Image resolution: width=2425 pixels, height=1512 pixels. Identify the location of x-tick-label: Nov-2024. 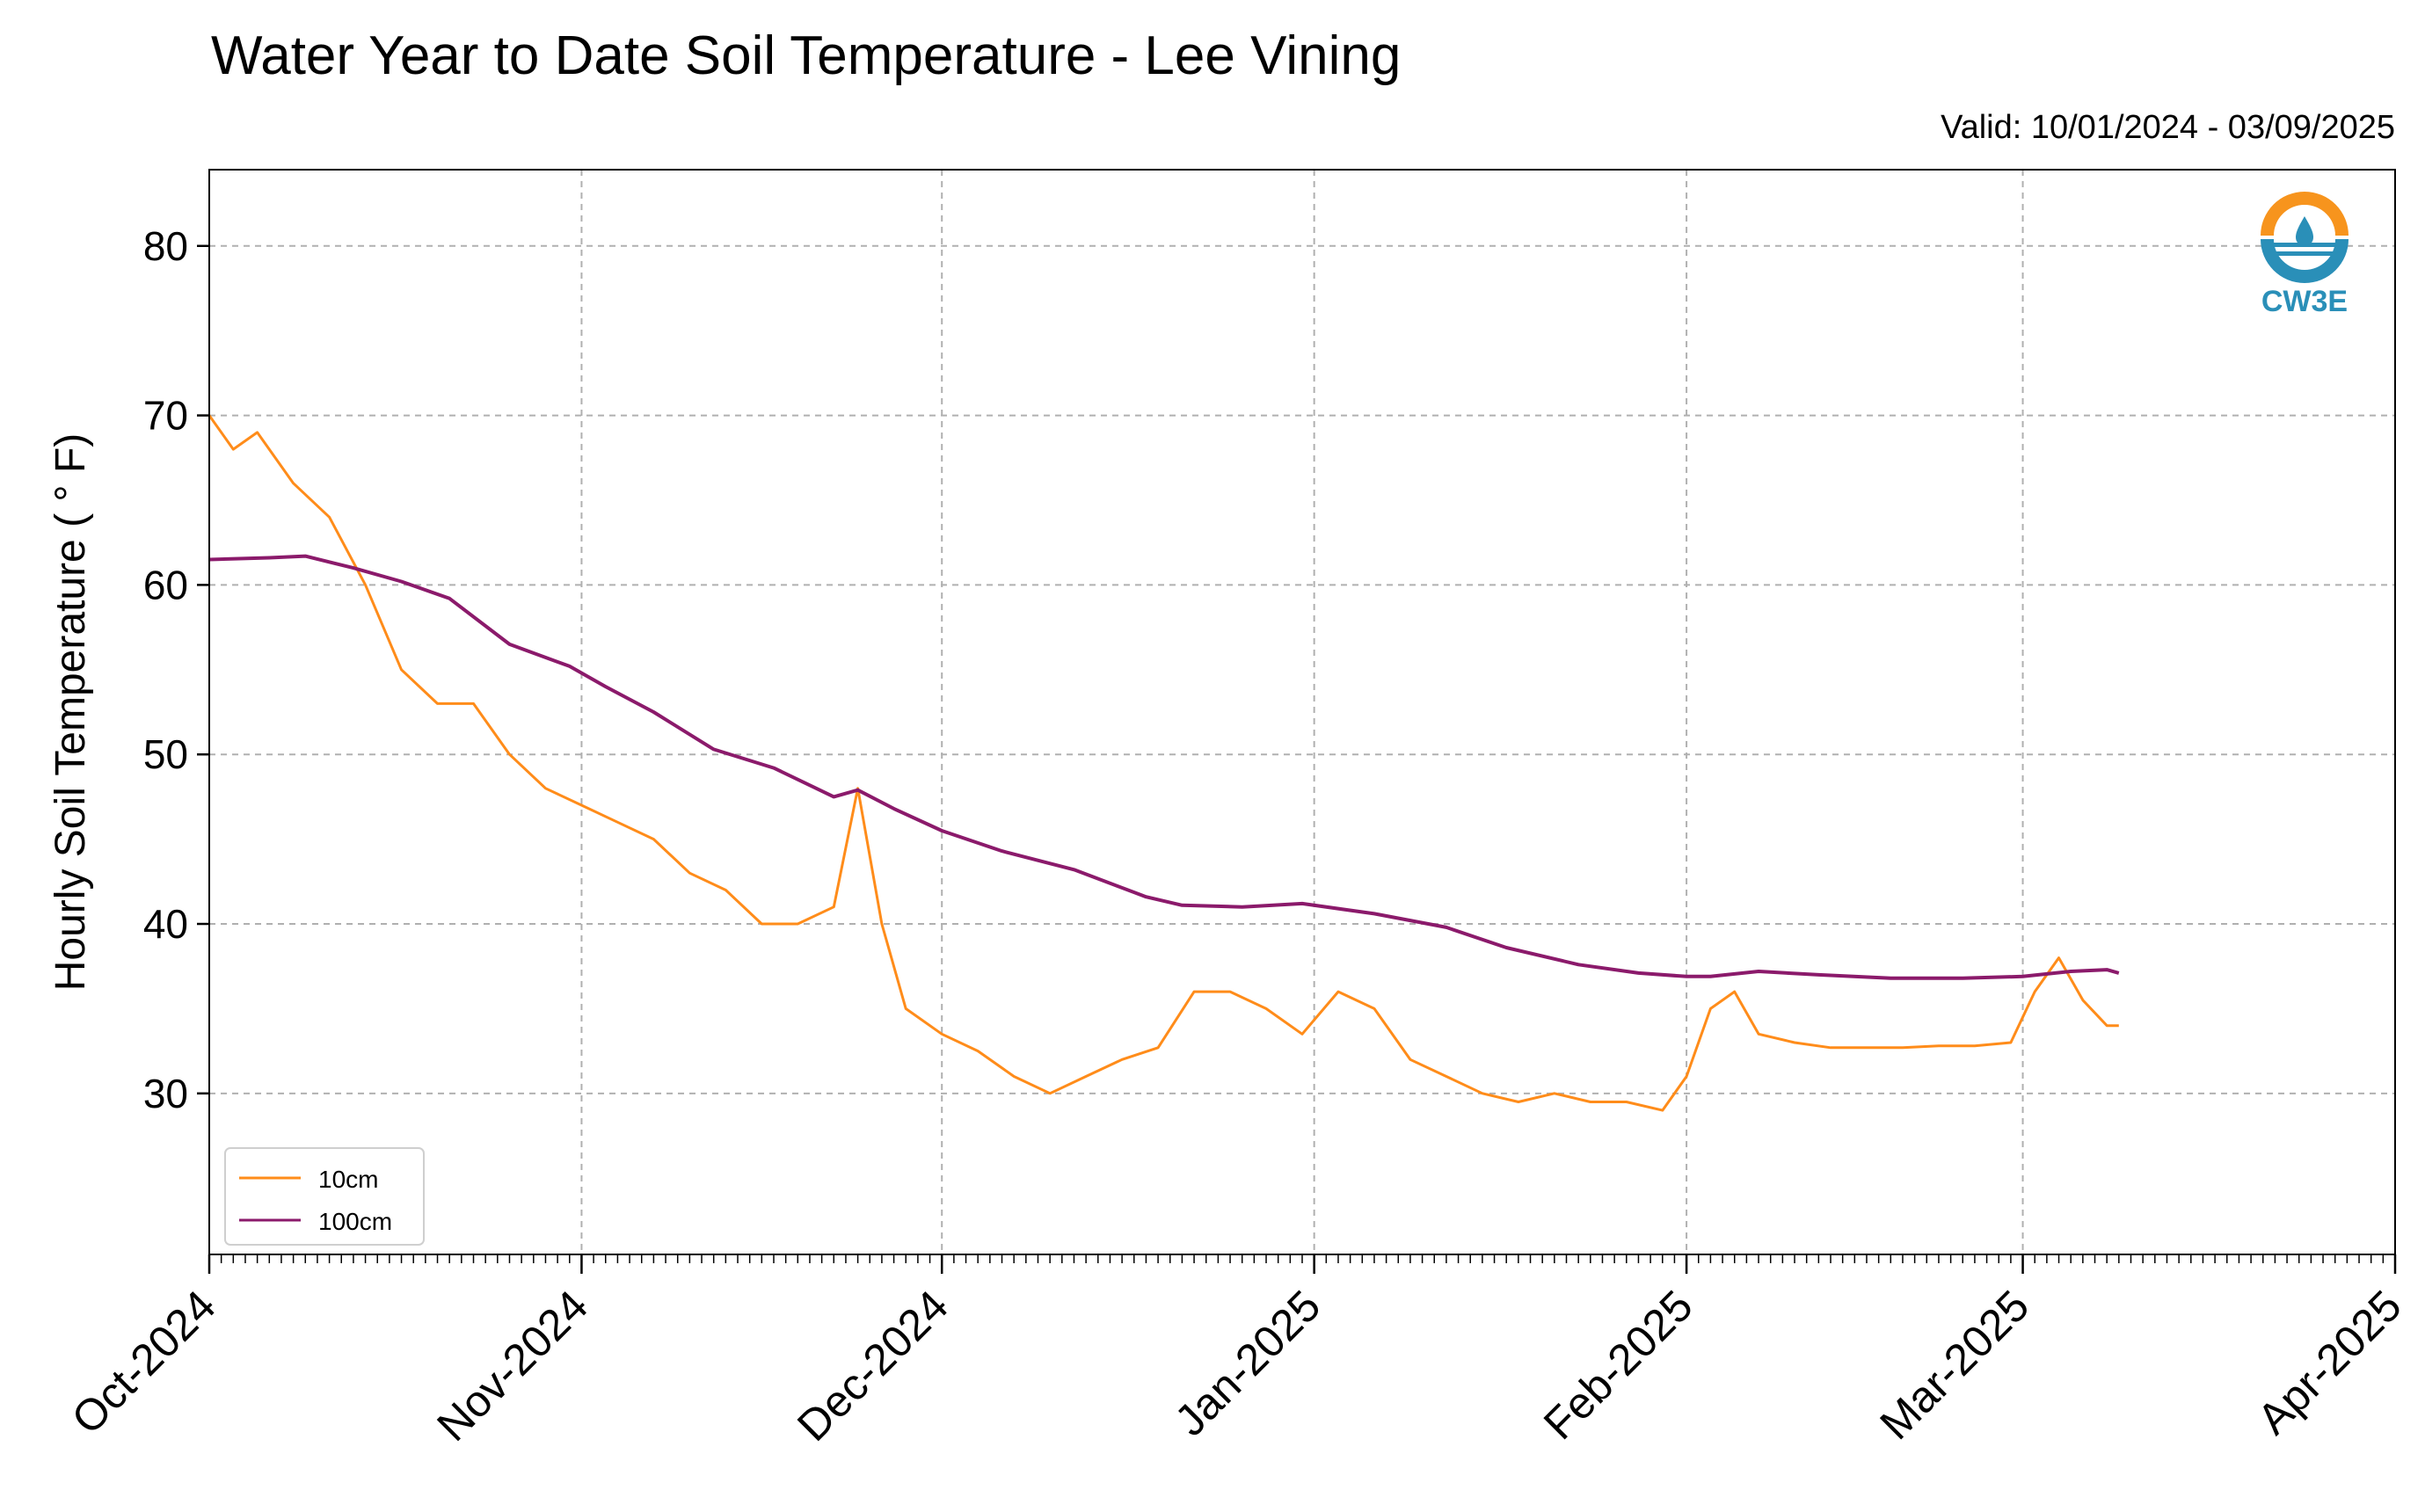
(512, 1366).